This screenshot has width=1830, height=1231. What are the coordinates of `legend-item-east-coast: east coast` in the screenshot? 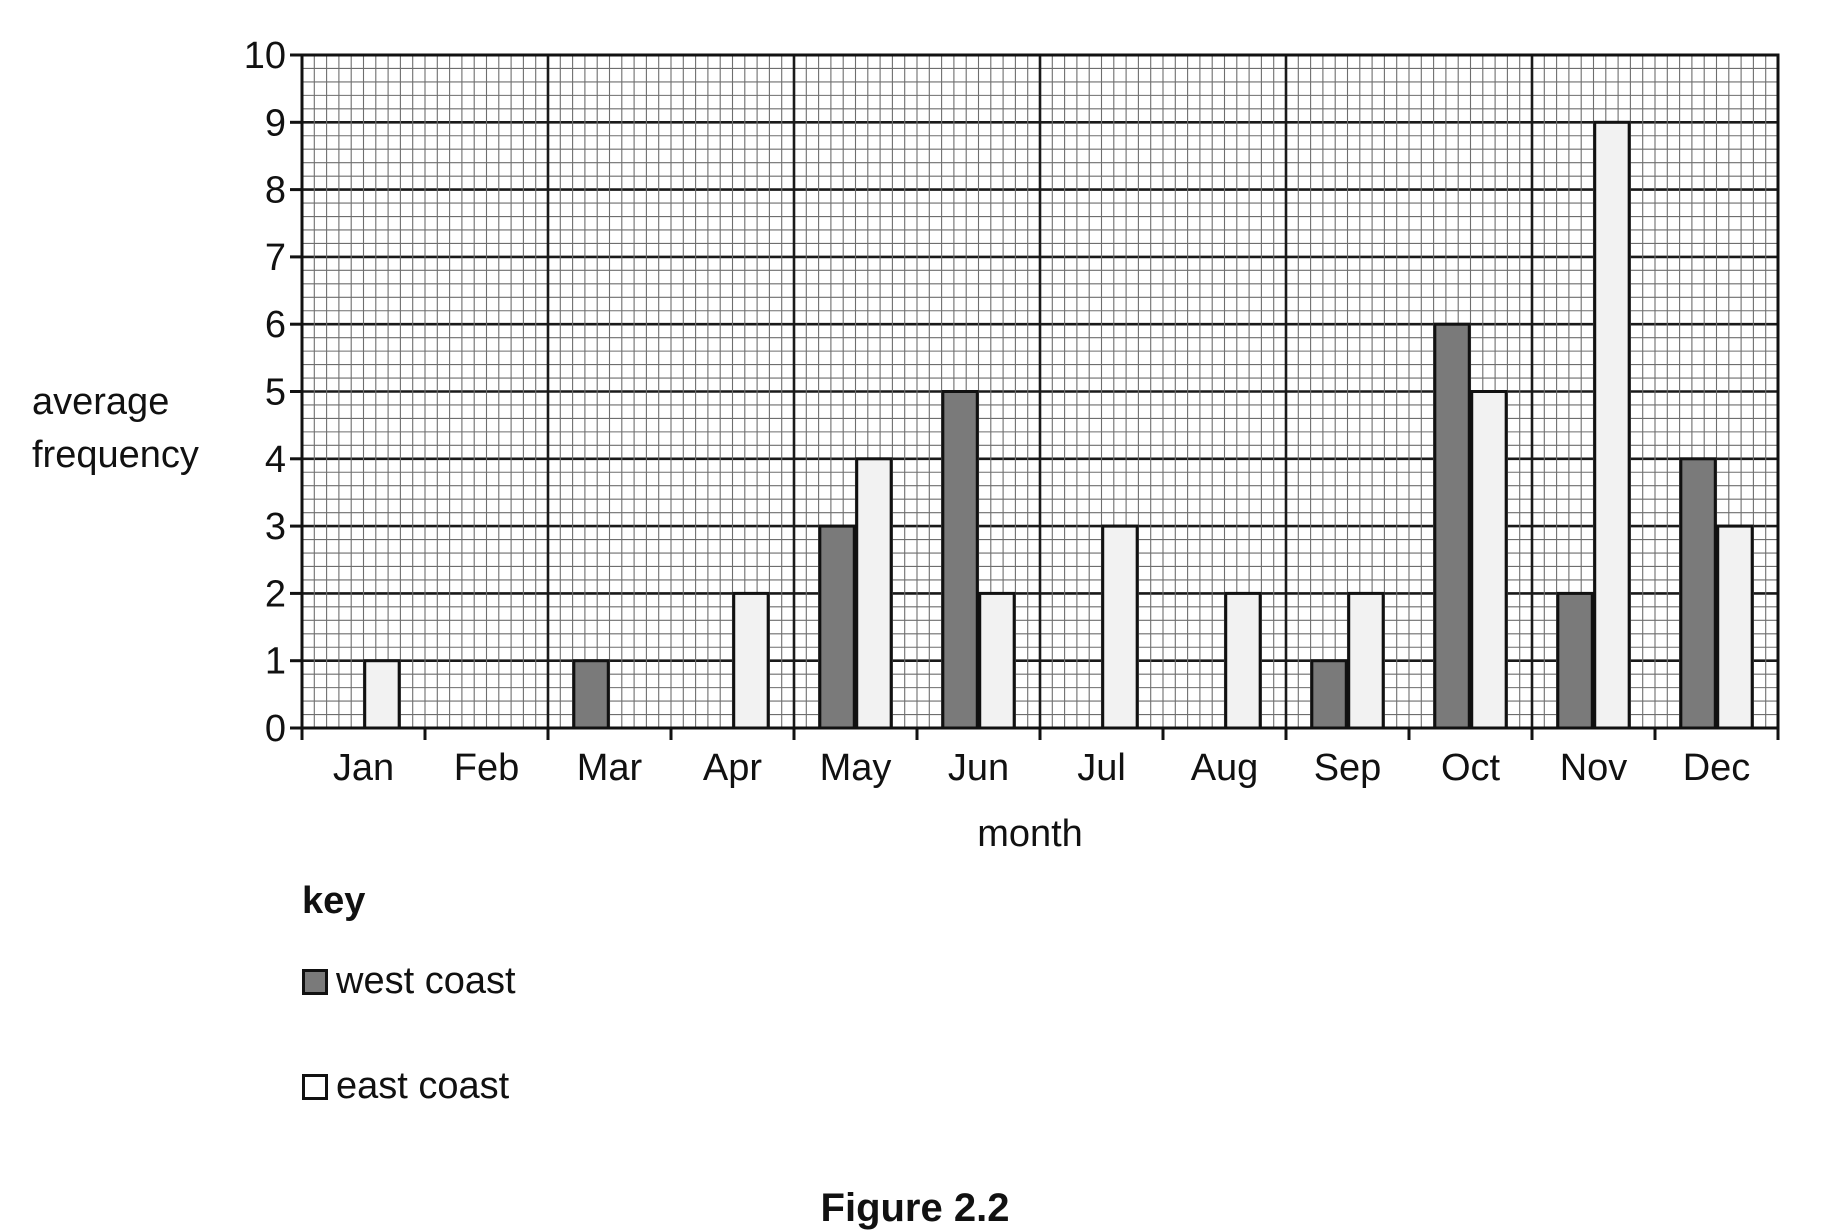 It's located at (405, 1086).